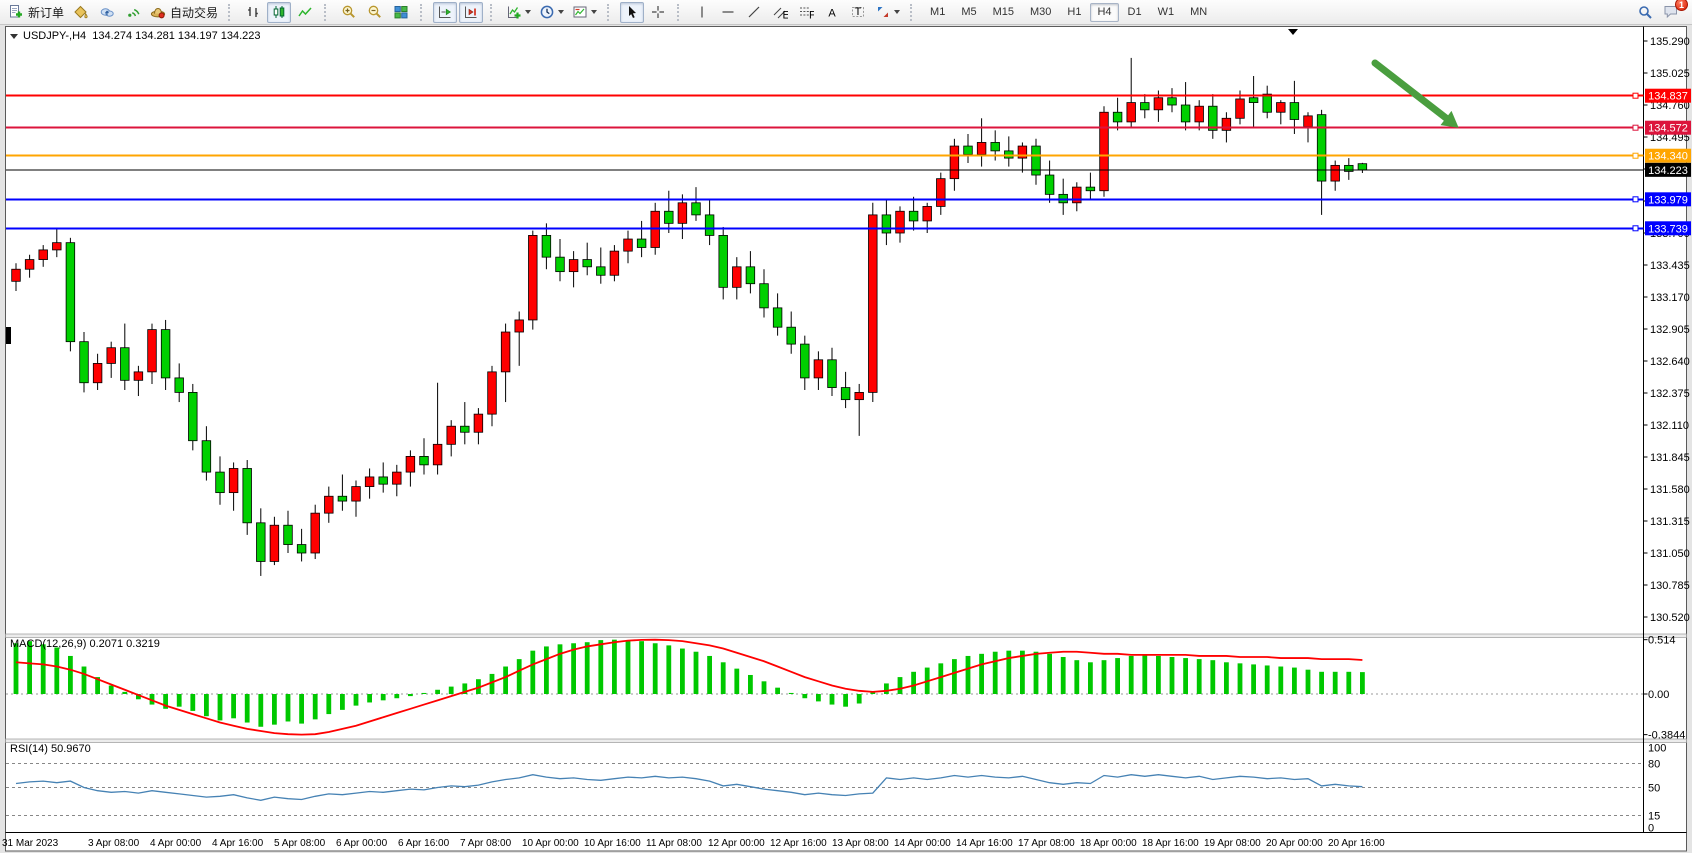 Image resolution: width=1692 pixels, height=853 pixels. Describe the element at coordinates (1104, 12) in the screenshot. I see `timeframe-h4: H4` at that location.